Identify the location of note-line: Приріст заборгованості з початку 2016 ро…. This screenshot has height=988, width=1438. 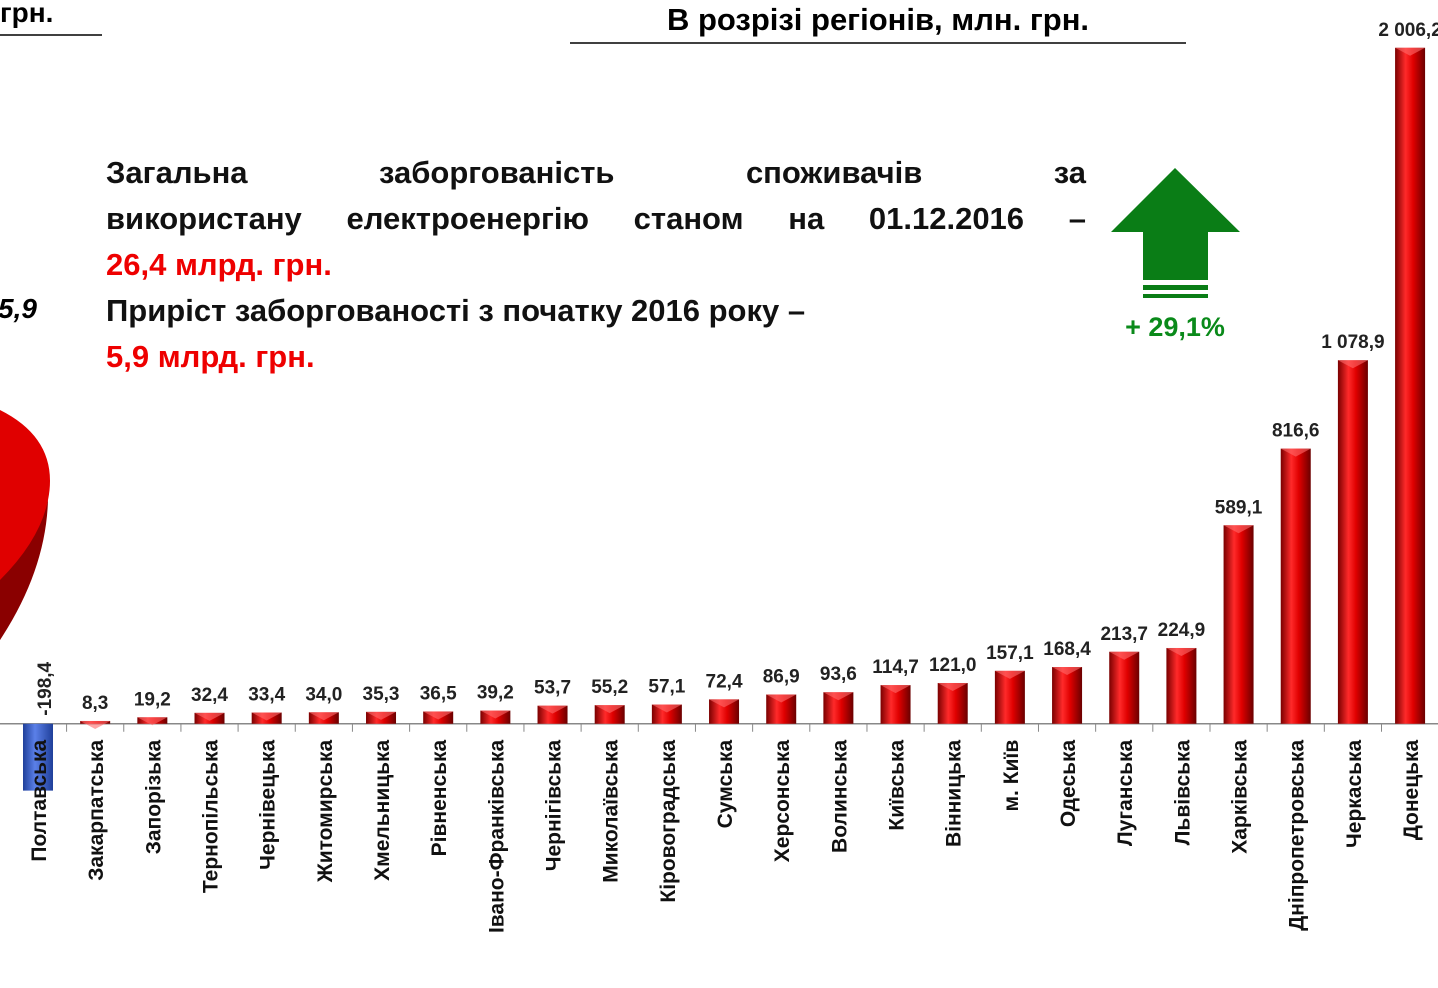
(456, 310).